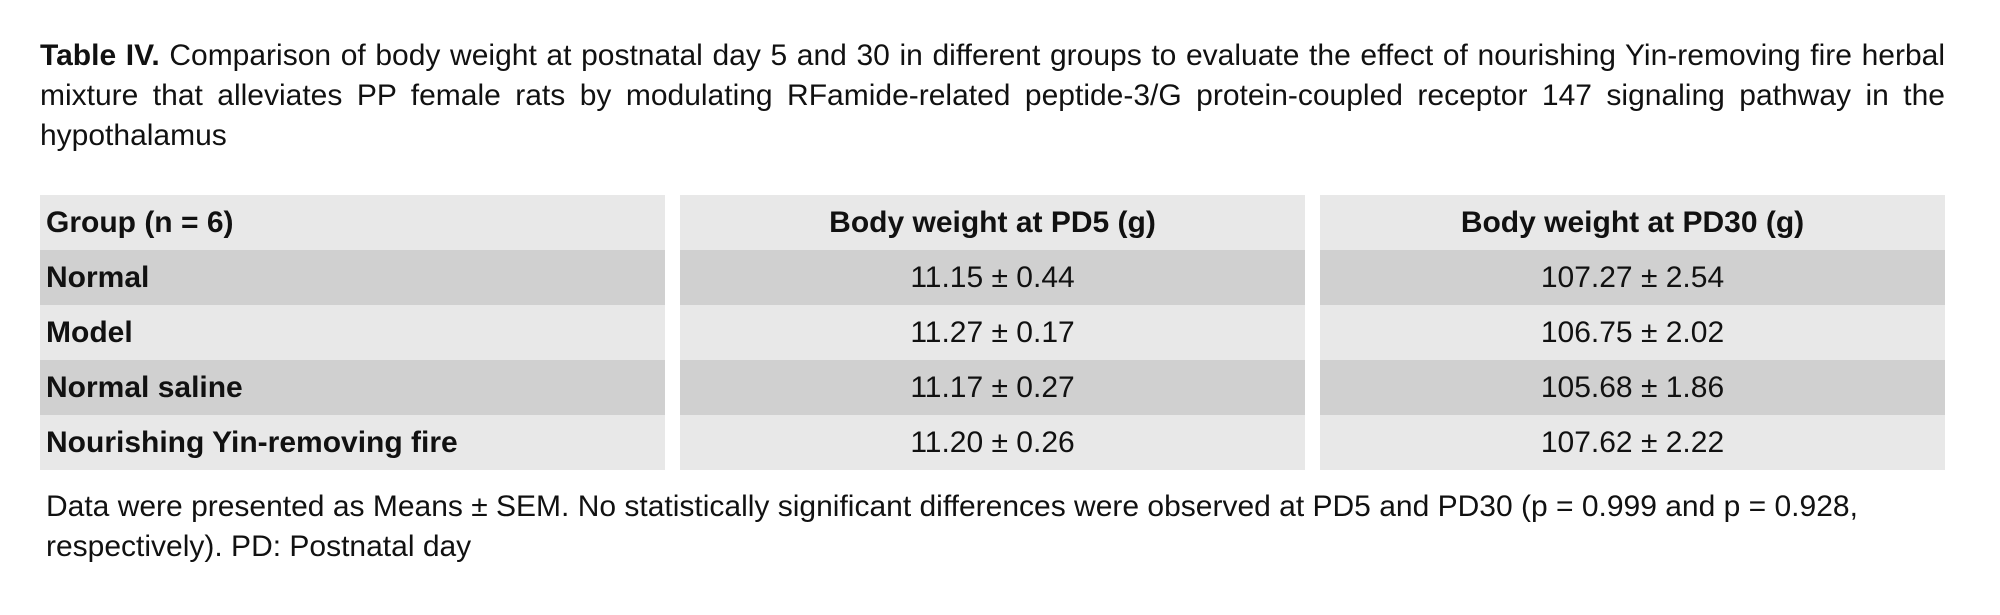 The height and width of the screenshot is (615, 2000). Describe the element at coordinates (352, 277) in the screenshot. I see `group-cell: Normal` at that location.